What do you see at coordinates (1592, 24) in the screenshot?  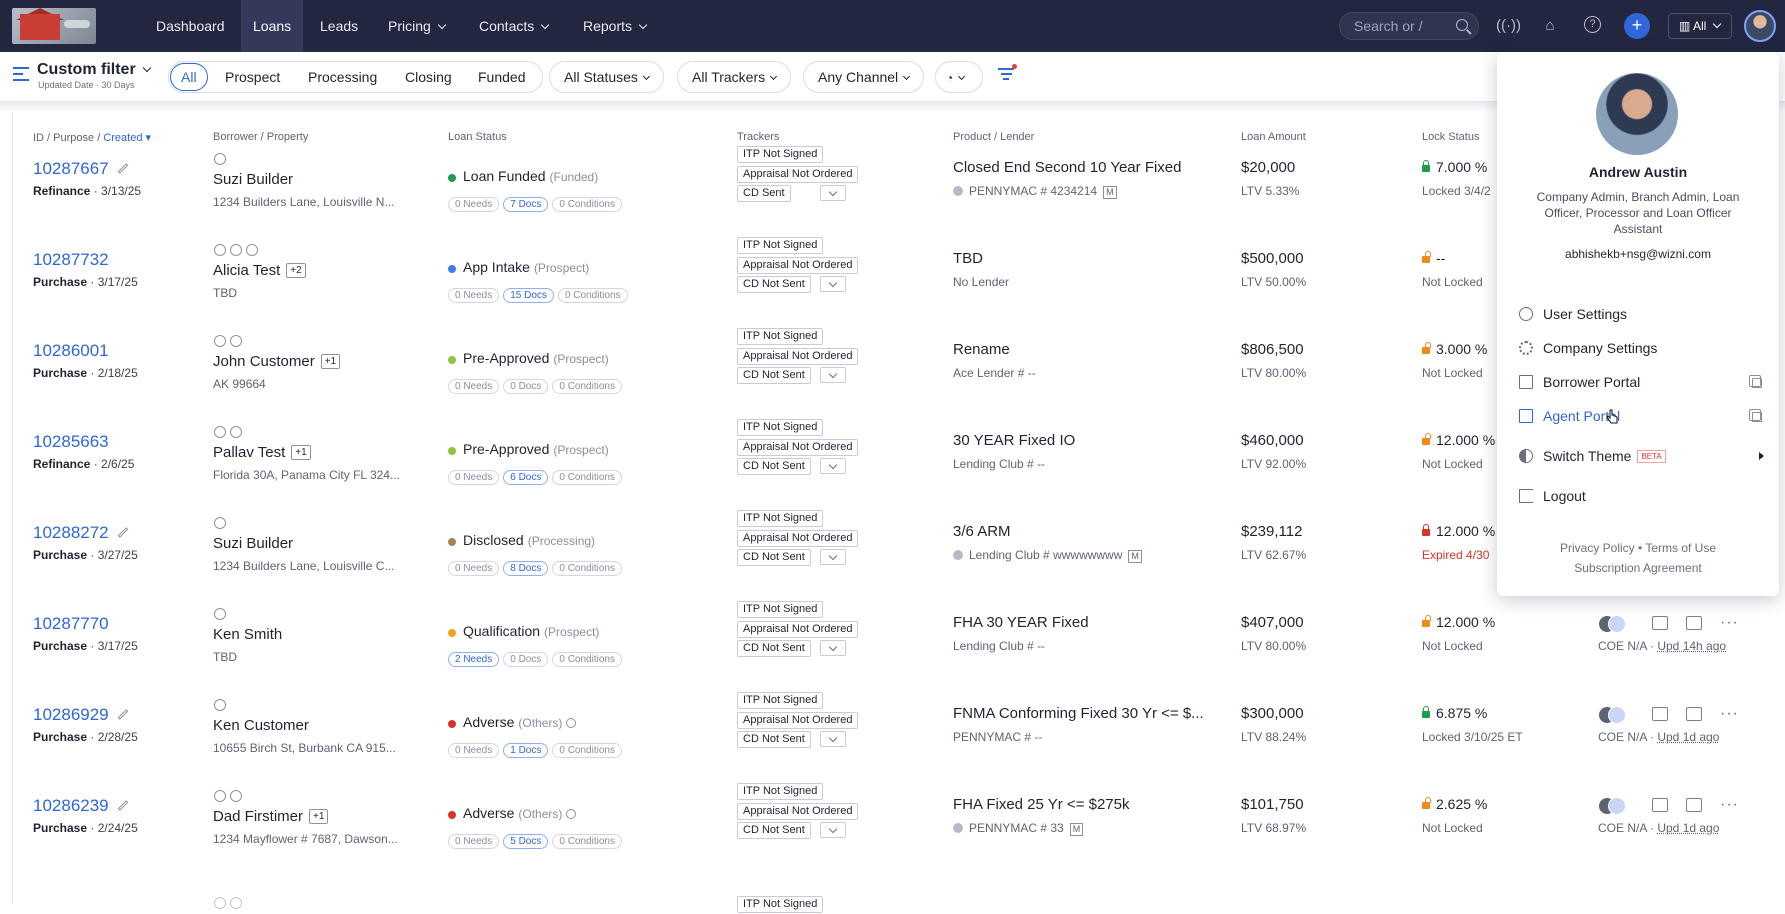 I see `help-icon: ?` at bounding box center [1592, 24].